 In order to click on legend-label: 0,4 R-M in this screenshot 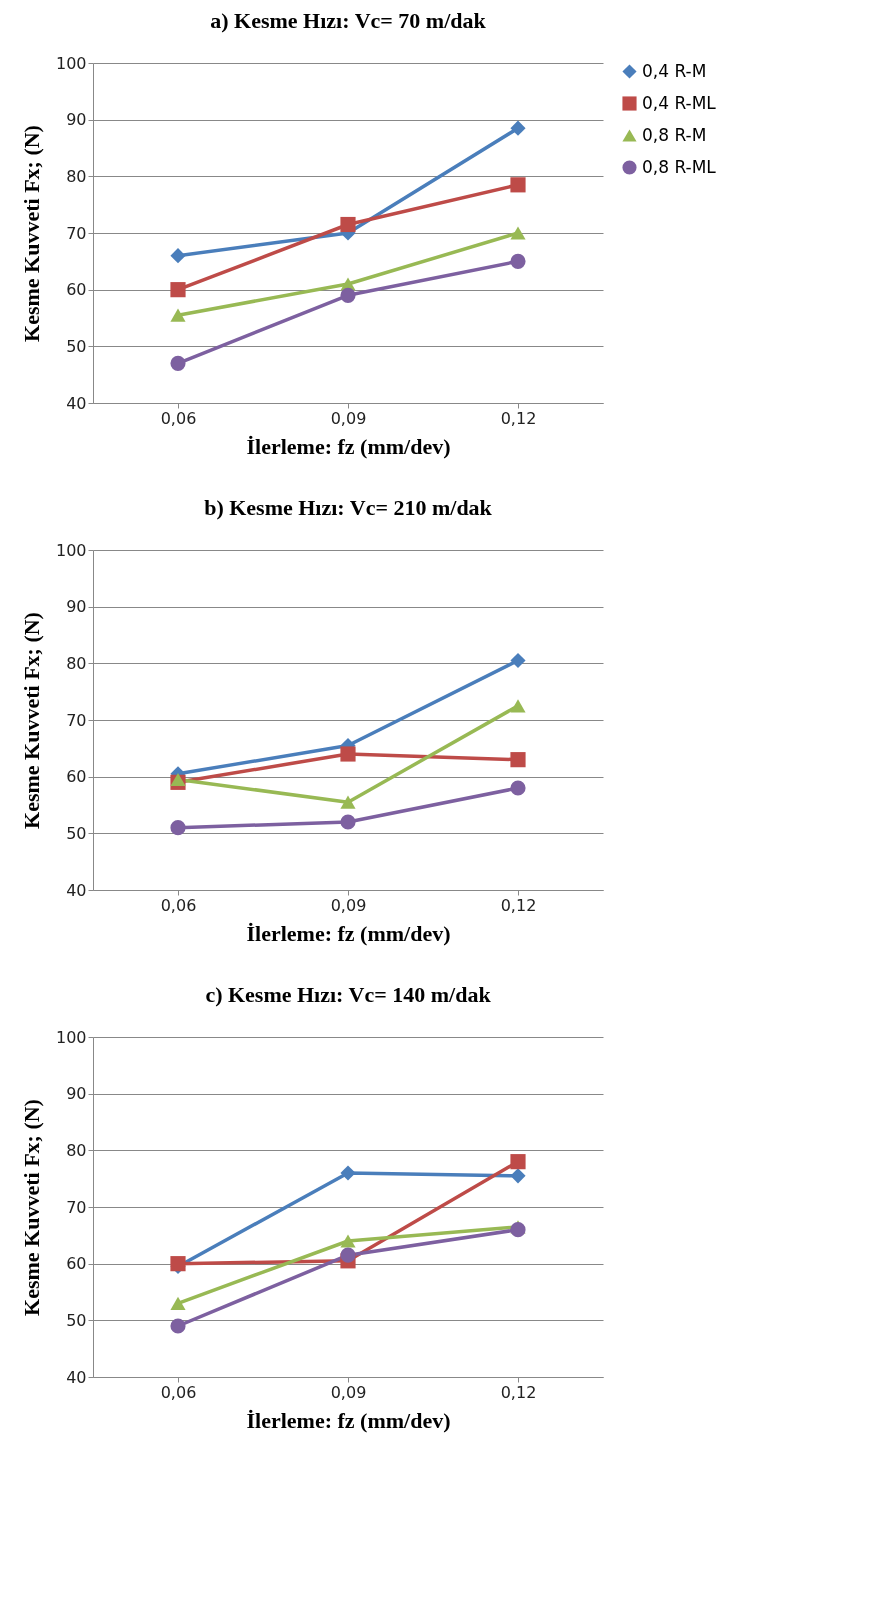, I will do `click(674, 70)`.